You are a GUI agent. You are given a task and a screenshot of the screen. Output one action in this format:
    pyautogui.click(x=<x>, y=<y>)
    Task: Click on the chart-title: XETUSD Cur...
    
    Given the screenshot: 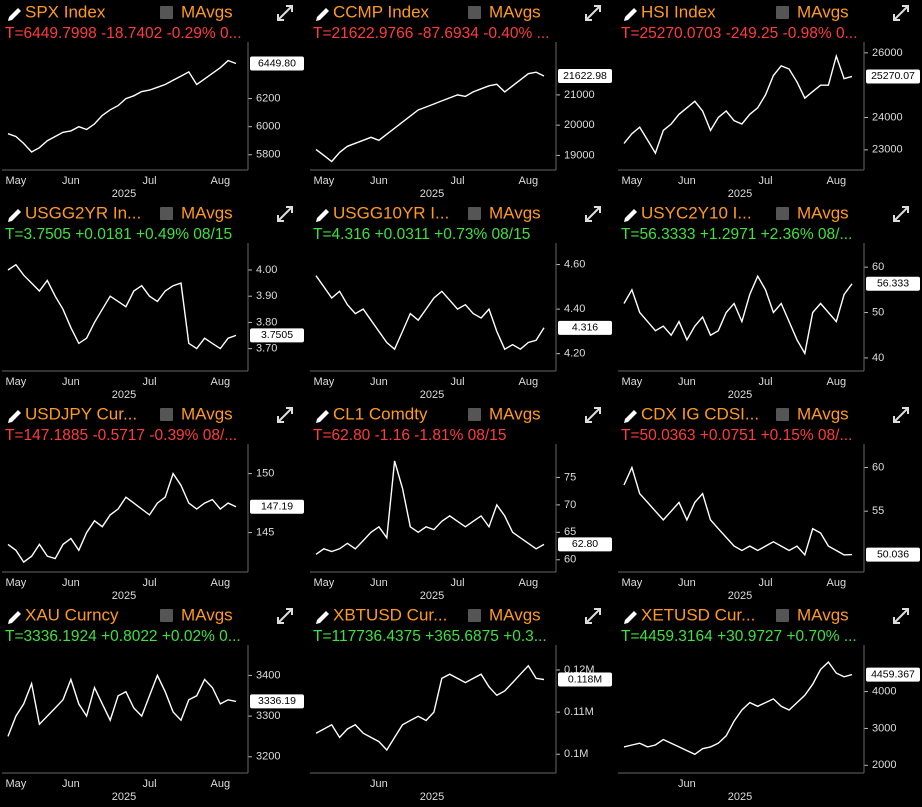 What is the action you would take?
    pyautogui.click(x=698, y=614)
    